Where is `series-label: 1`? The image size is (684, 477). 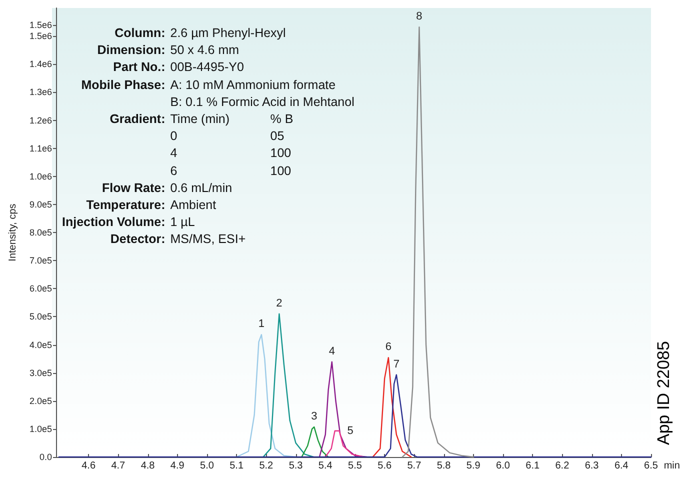 series-label: 1 is located at coordinates (261, 324).